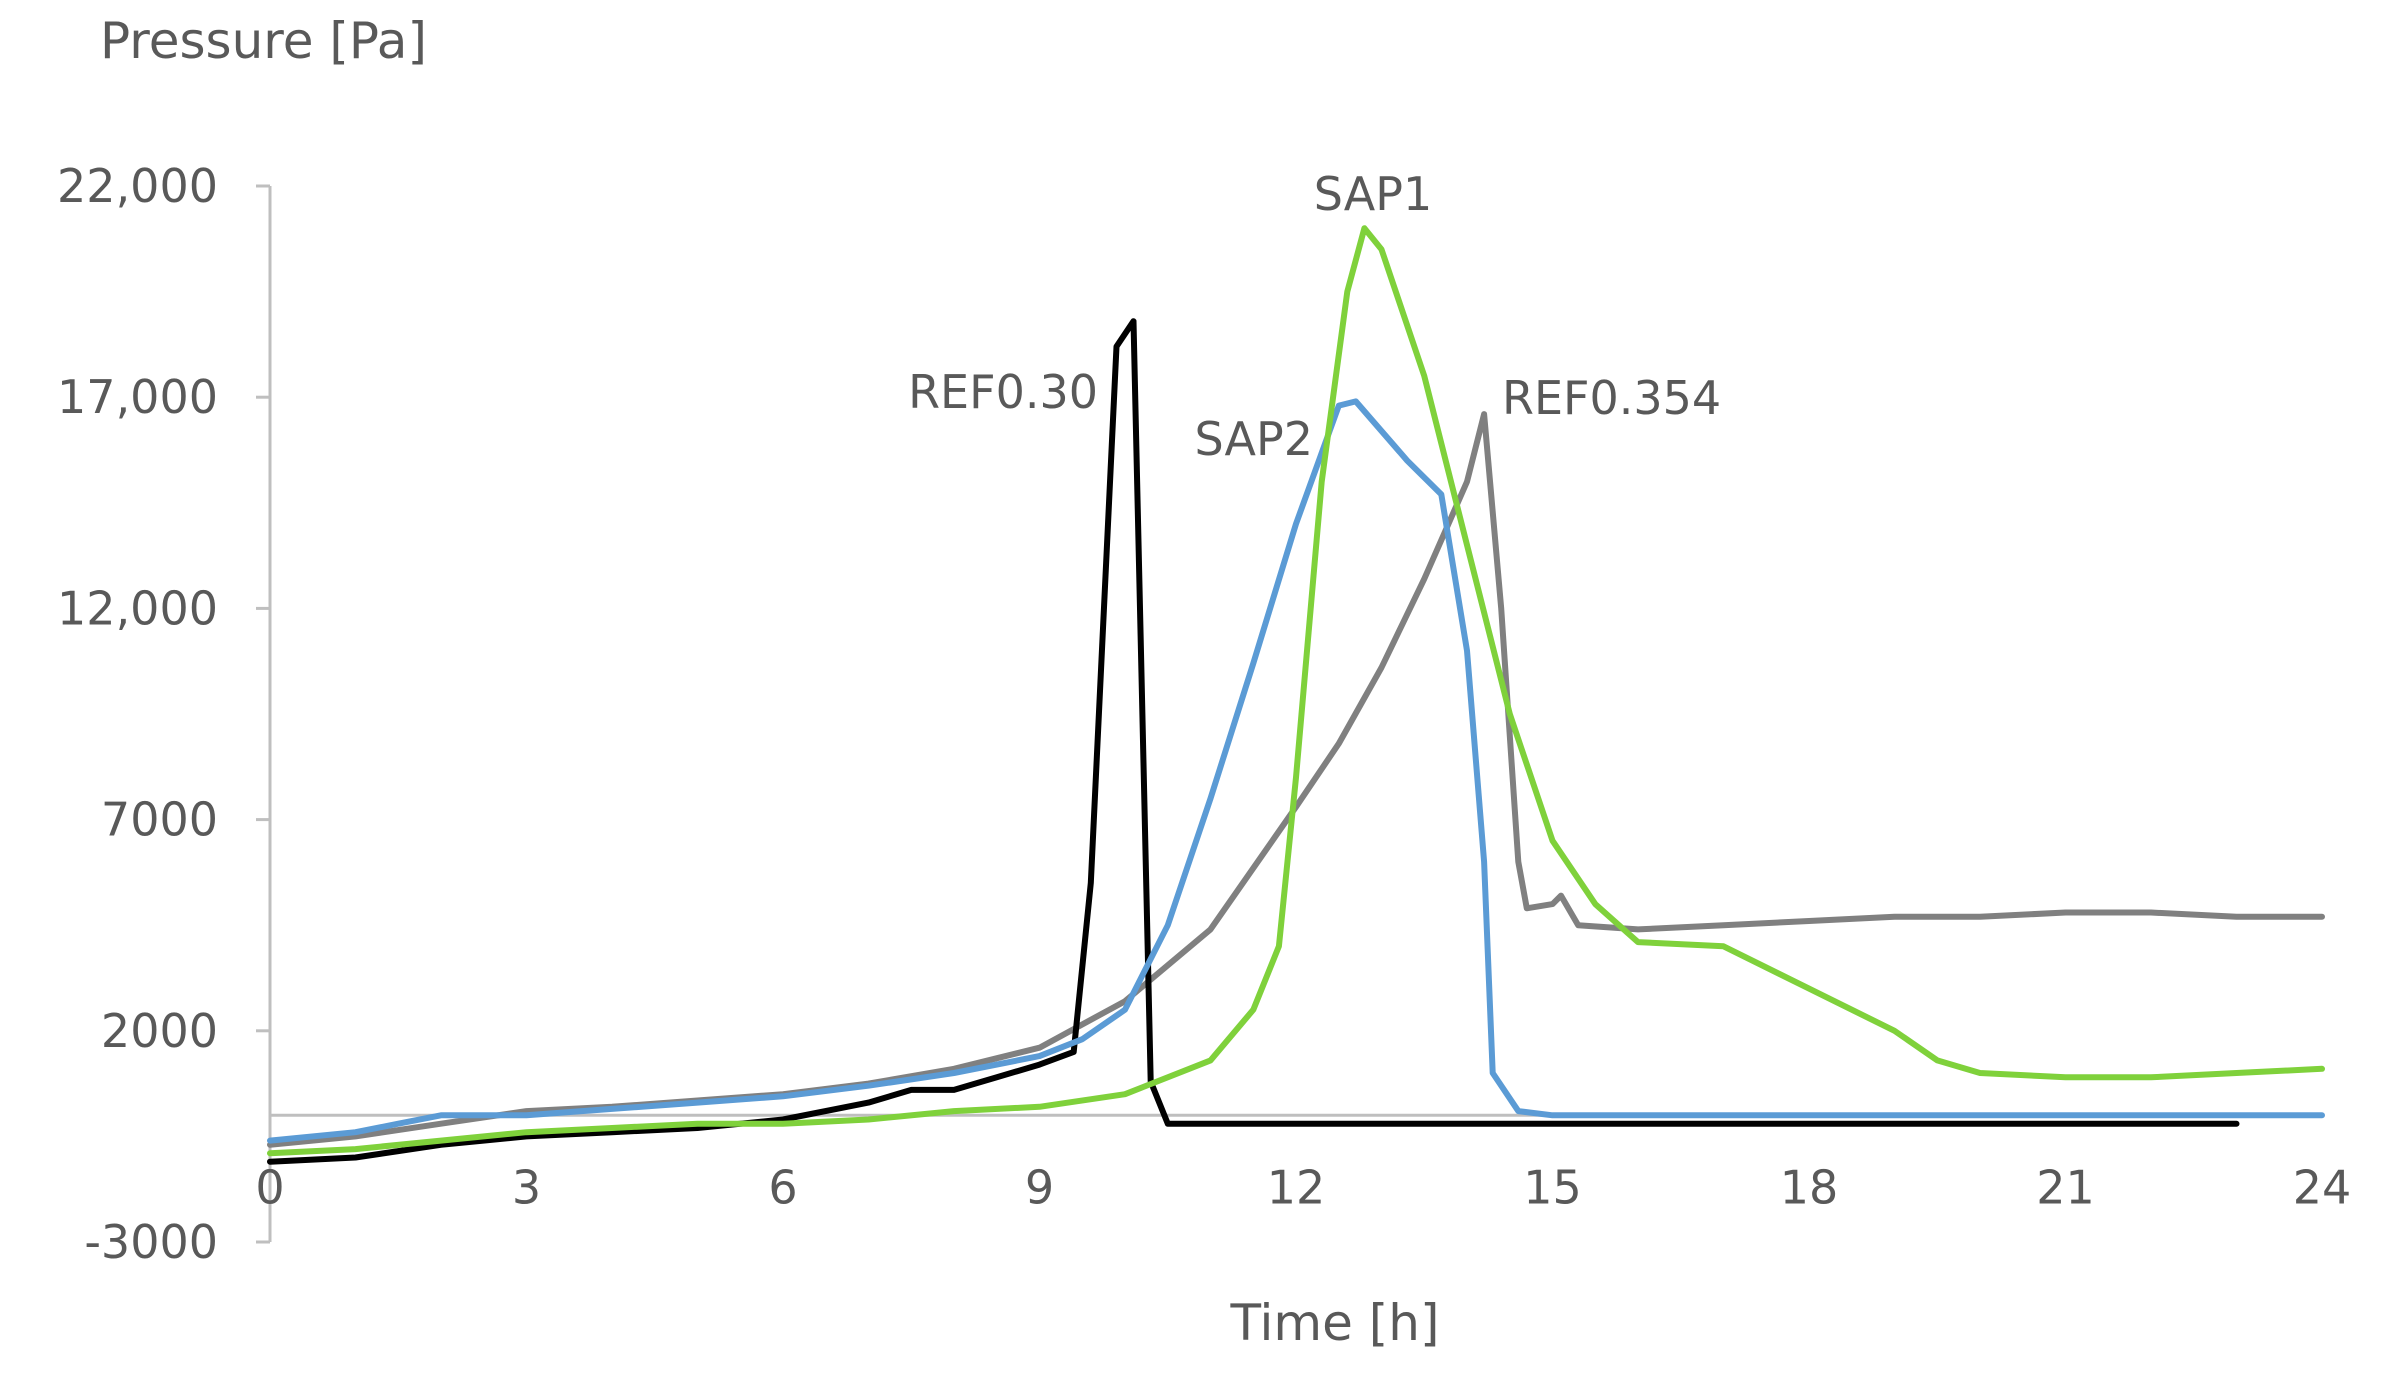 This screenshot has height=1376, width=2383. What do you see at coordinates (269, 1187) in the screenshot?
I see `x-tick-label: 0` at bounding box center [269, 1187].